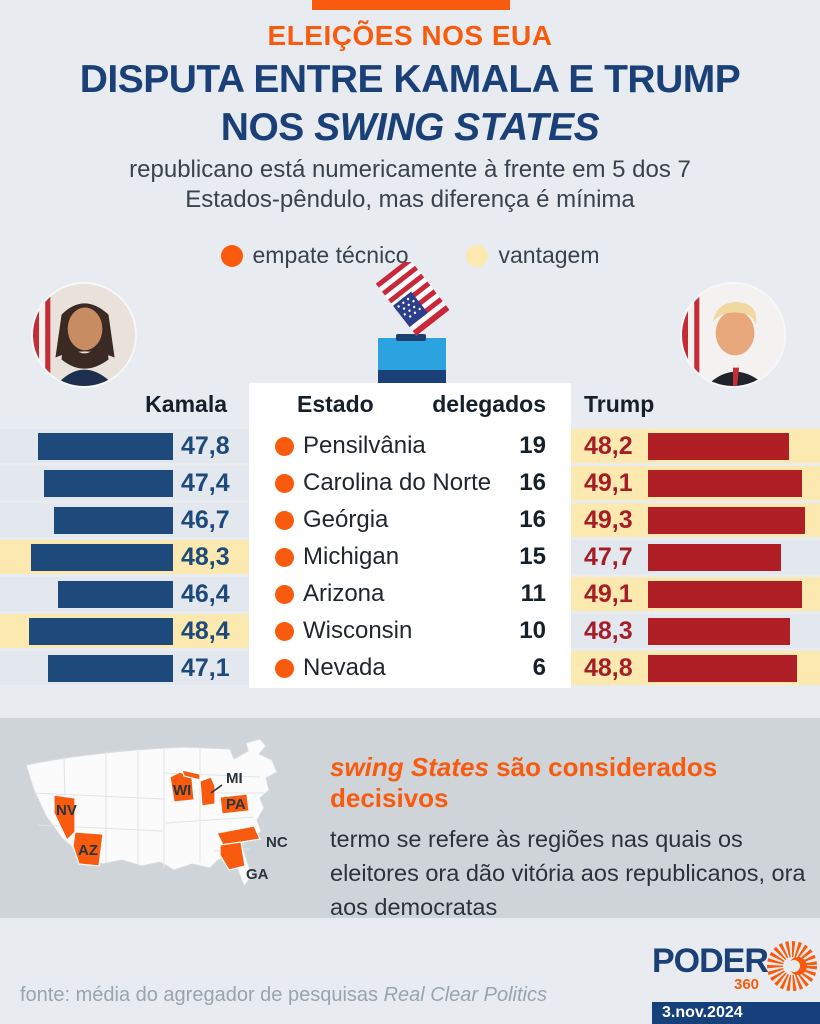 The image size is (820, 1024). I want to click on logo-360: 360, so click(747, 984).